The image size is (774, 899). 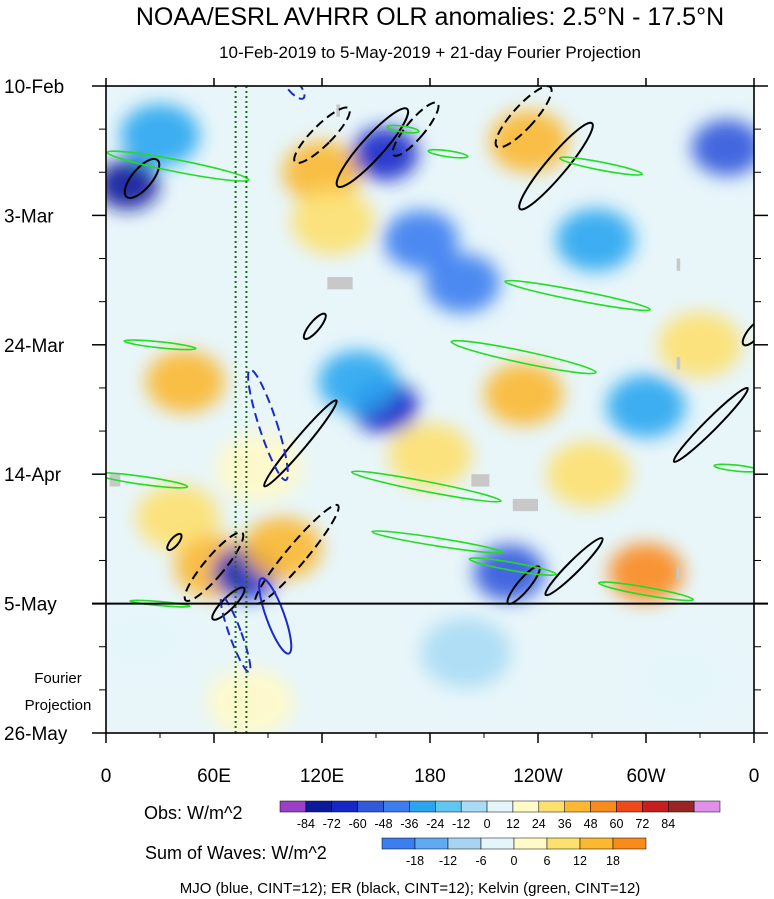 I want to click on obs-colorbar-tick-label: 60, so click(x=617, y=824).